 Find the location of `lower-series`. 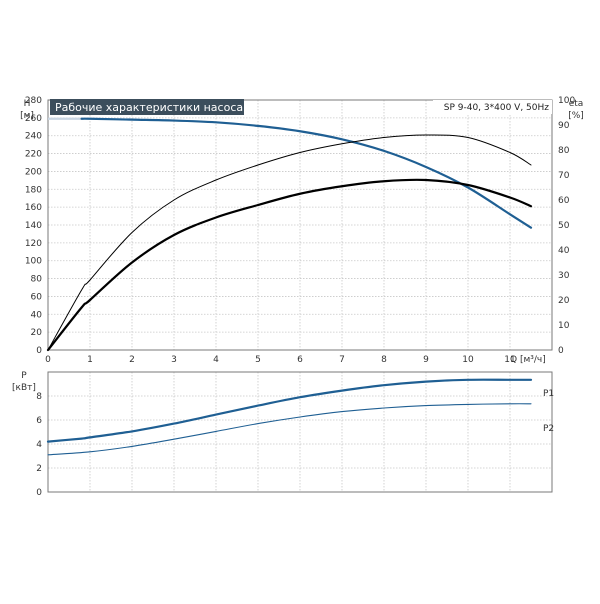

lower-series is located at coordinates (289, 417).